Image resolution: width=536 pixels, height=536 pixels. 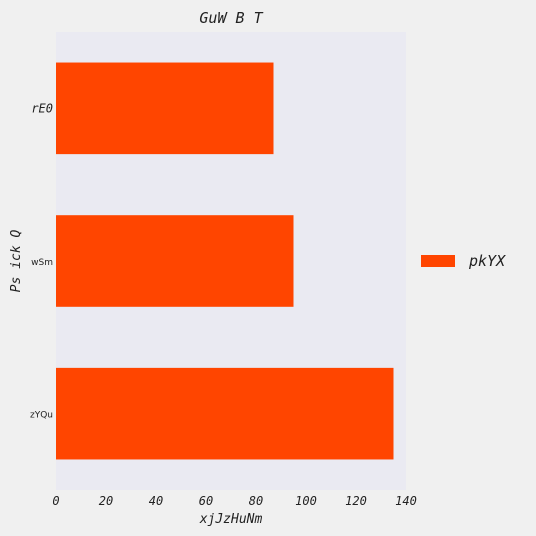 What do you see at coordinates (463, 261) in the screenshot?
I see `legend: pkYX` at bounding box center [463, 261].